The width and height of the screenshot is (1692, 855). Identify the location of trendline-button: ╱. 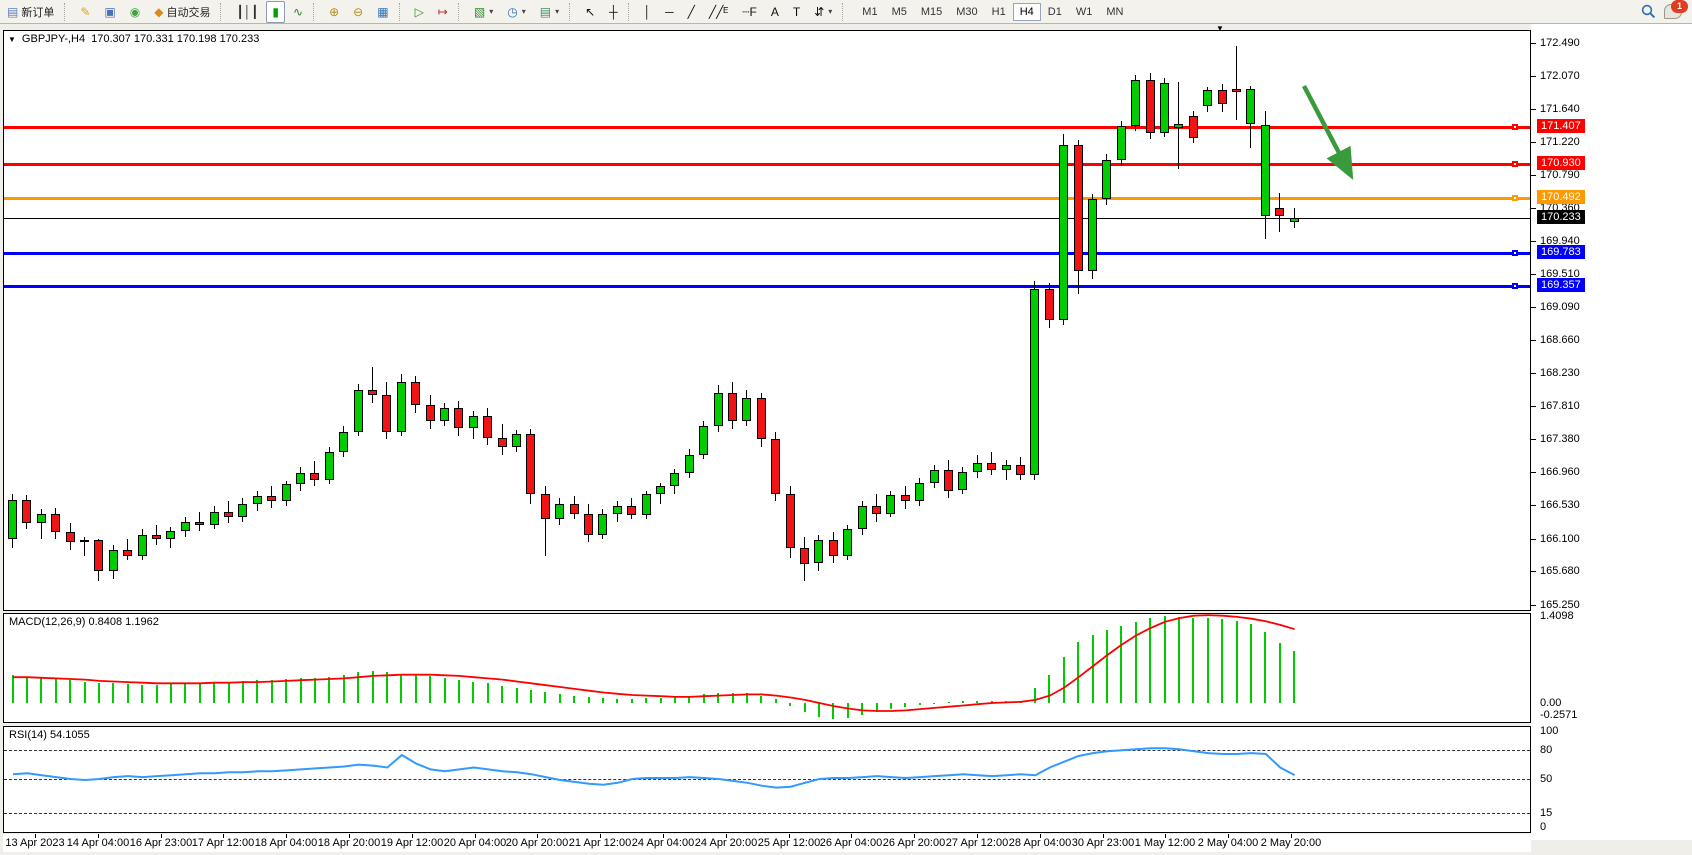
(691, 12).